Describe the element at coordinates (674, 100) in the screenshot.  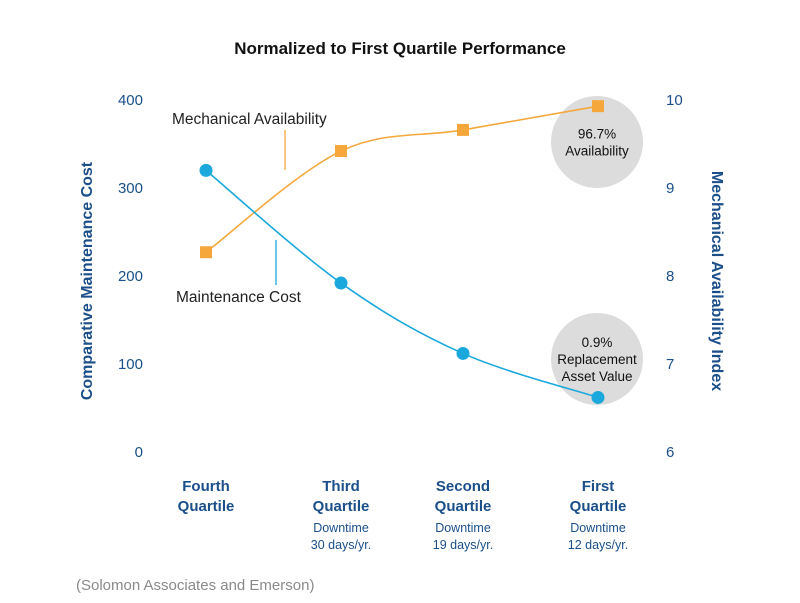
I see `right-tick-label: 10` at that location.